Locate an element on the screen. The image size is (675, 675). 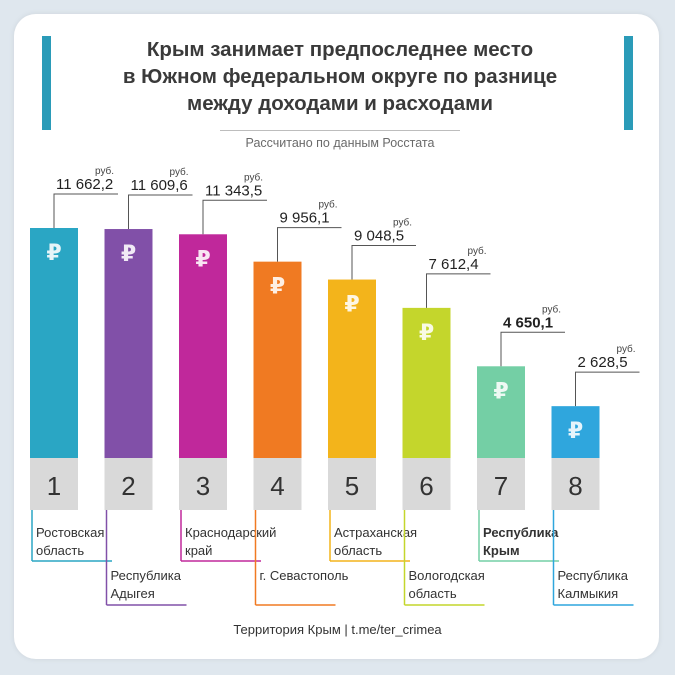
chart-title-line: в Южном федеральном округе по разнице is located at coordinates (340, 76).